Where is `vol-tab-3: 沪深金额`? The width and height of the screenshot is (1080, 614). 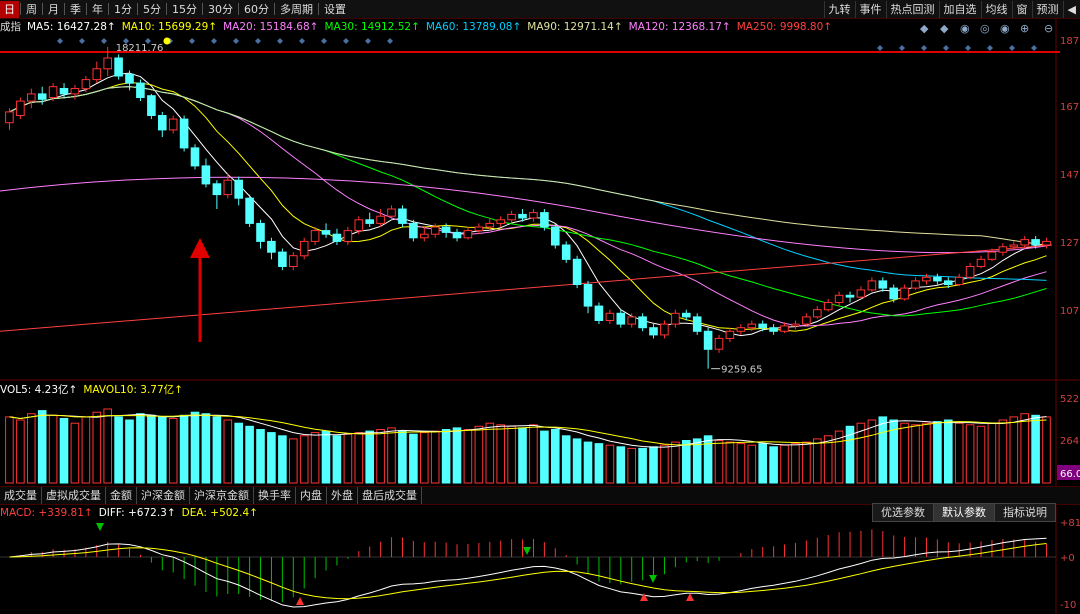
vol-tab-3: 沪深金额 is located at coordinates (163, 495).